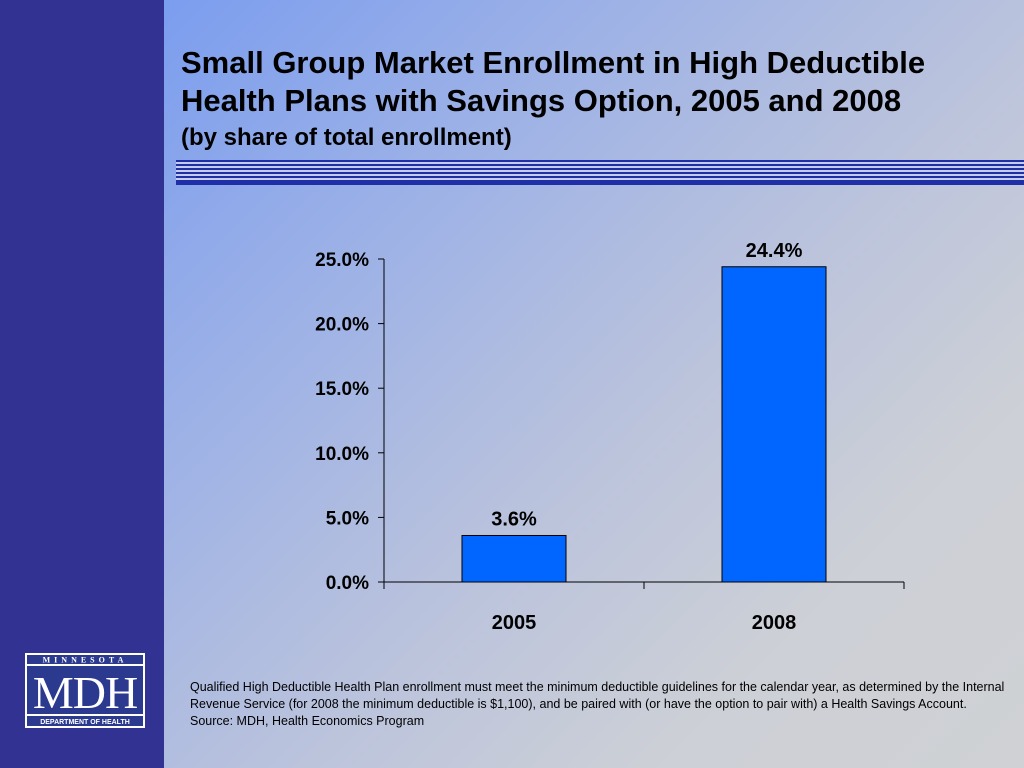 The width and height of the screenshot is (1024, 768). I want to click on x-tick-label-2008: 2008, so click(774, 623).